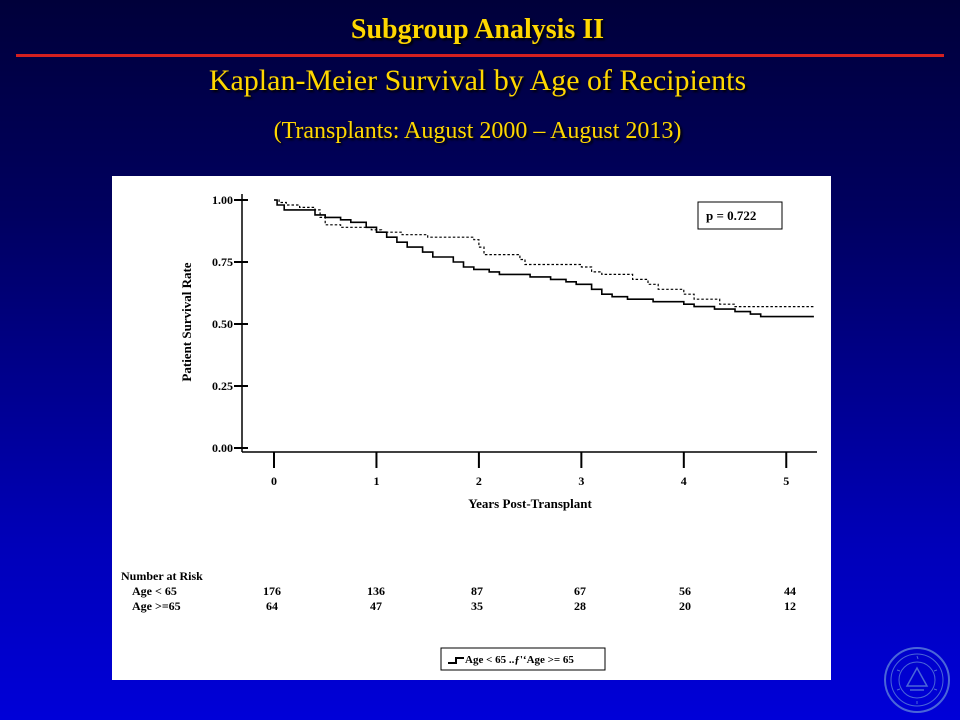 Image resolution: width=960 pixels, height=720 pixels. I want to click on y-tick-label: 1.00, so click(222, 200).